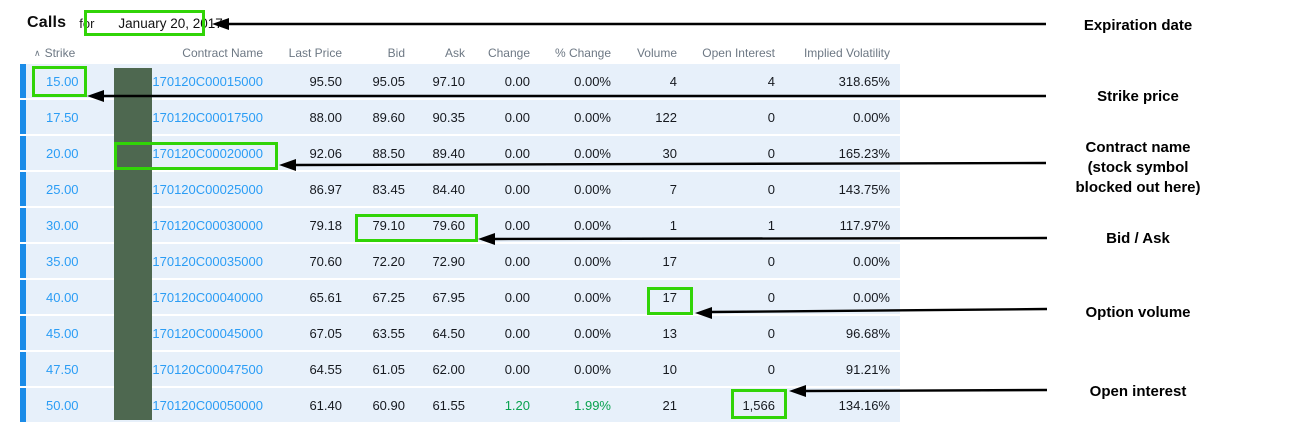 Image resolution: width=1292 pixels, height=426 pixels. What do you see at coordinates (629, 24) in the screenshot?
I see `arrow-expiration-date` at bounding box center [629, 24].